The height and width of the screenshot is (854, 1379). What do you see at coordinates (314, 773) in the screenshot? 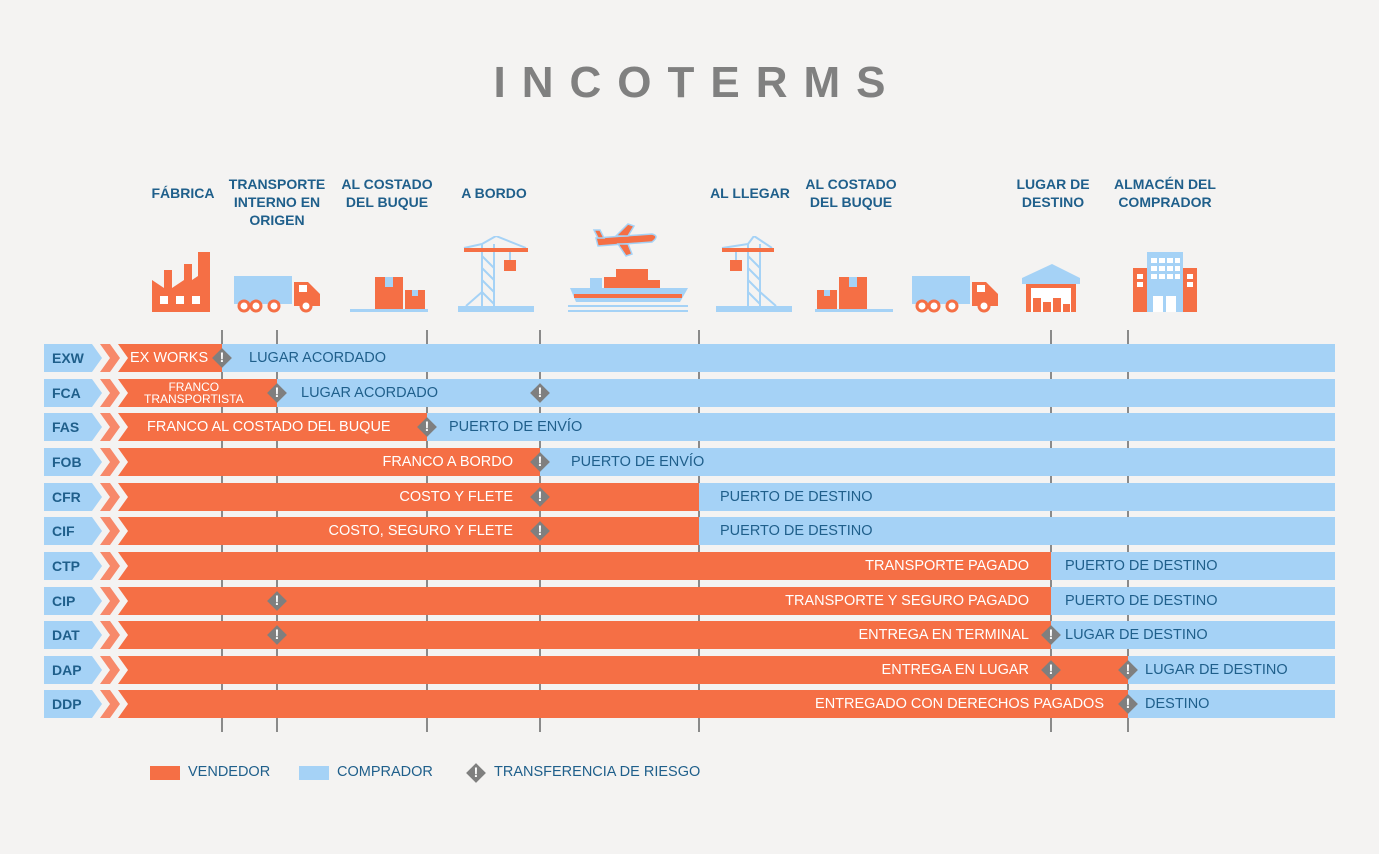
I see `buyer-swatch` at bounding box center [314, 773].